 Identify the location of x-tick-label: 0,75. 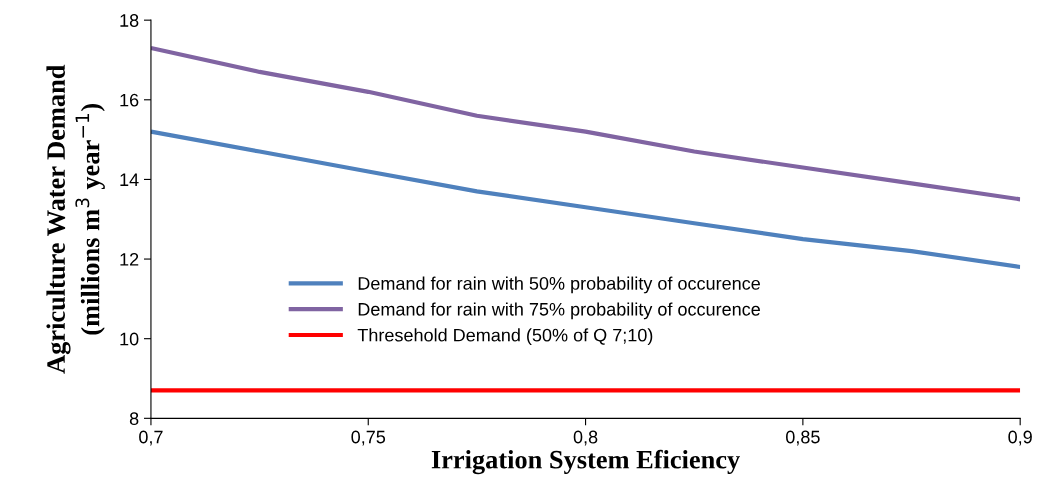
(368, 438).